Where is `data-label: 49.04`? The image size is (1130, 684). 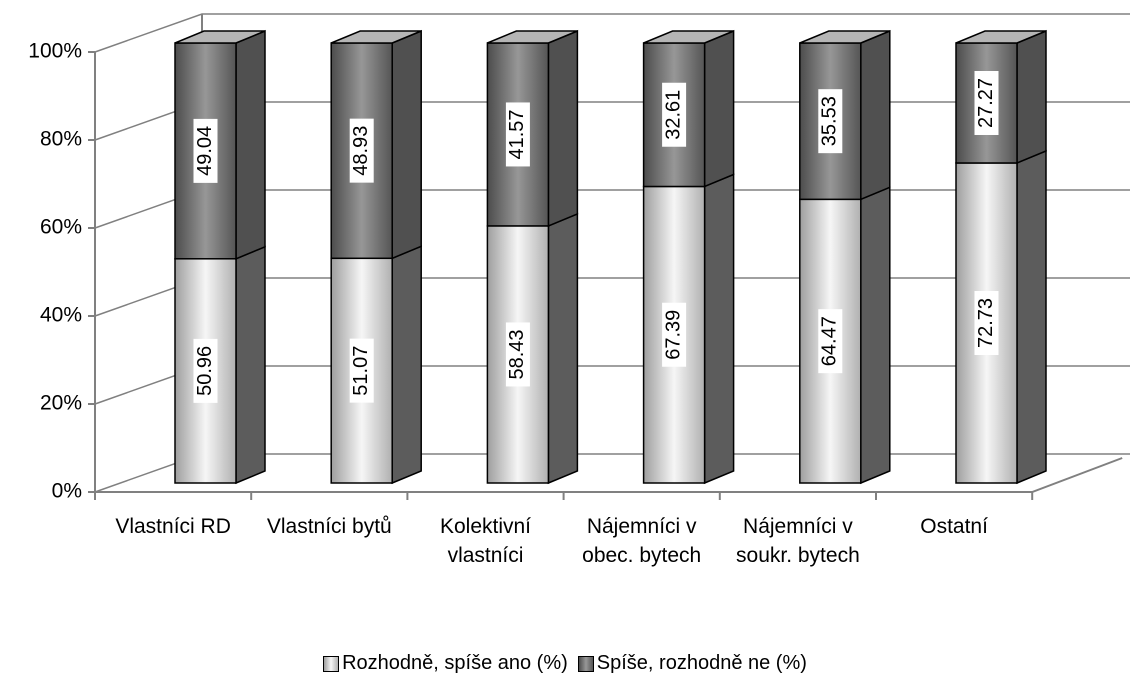
data-label: 49.04 is located at coordinates (205, 151).